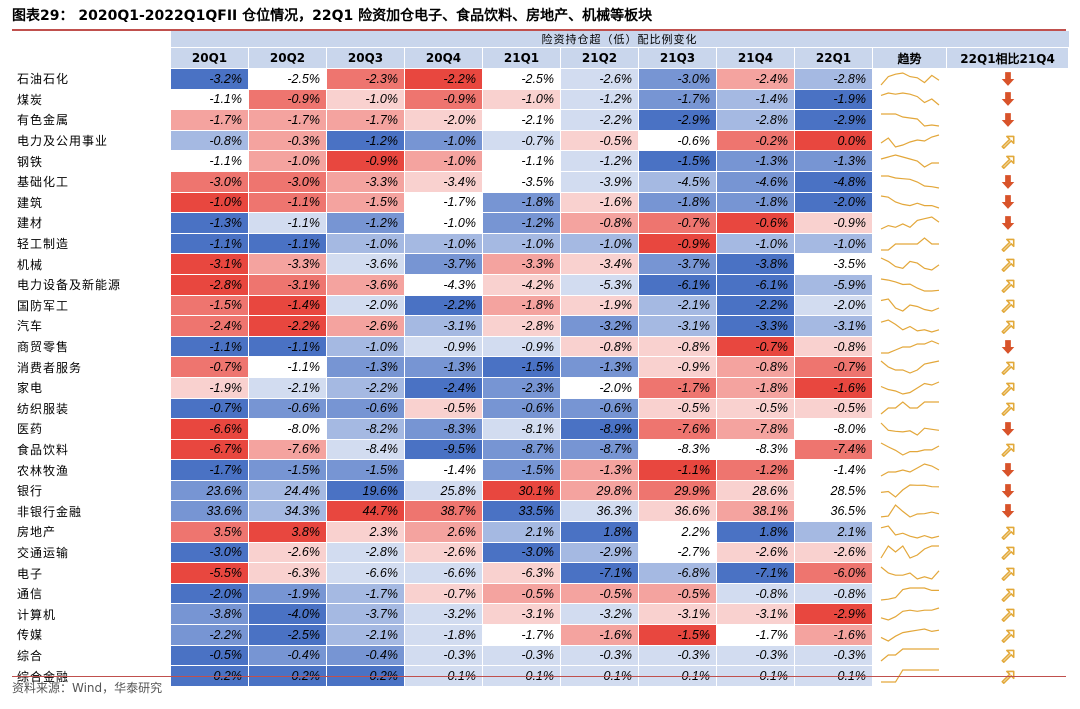 This screenshot has width=1080, height=709. Describe the element at coordinates (443, 511) in the screenshot. I see `value-cell: 38.7%` at that location.